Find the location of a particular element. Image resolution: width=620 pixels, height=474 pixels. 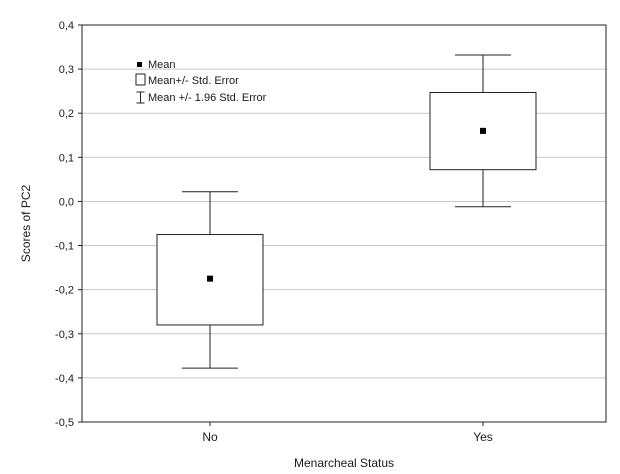

x-tick-label: Yes is located at coordinates (483, 437).